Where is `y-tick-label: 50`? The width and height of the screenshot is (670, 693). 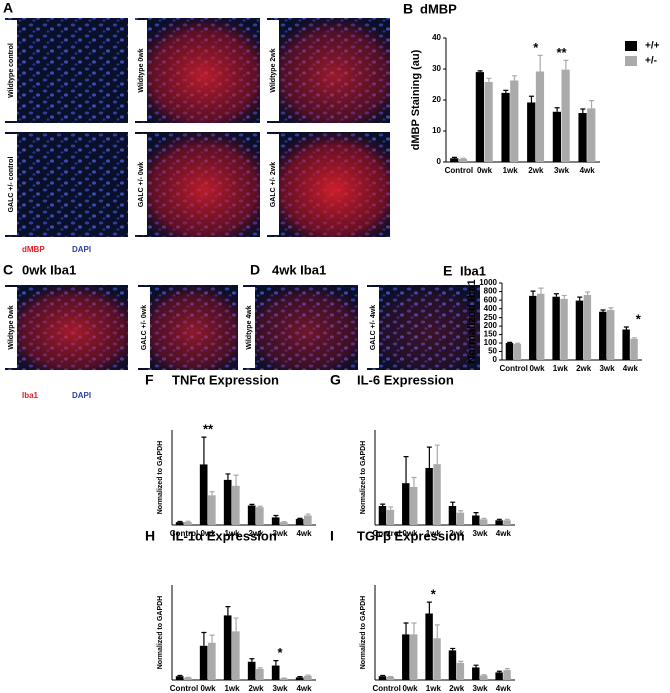
y-tick-label: 50 is located at coordinates (492, 351).